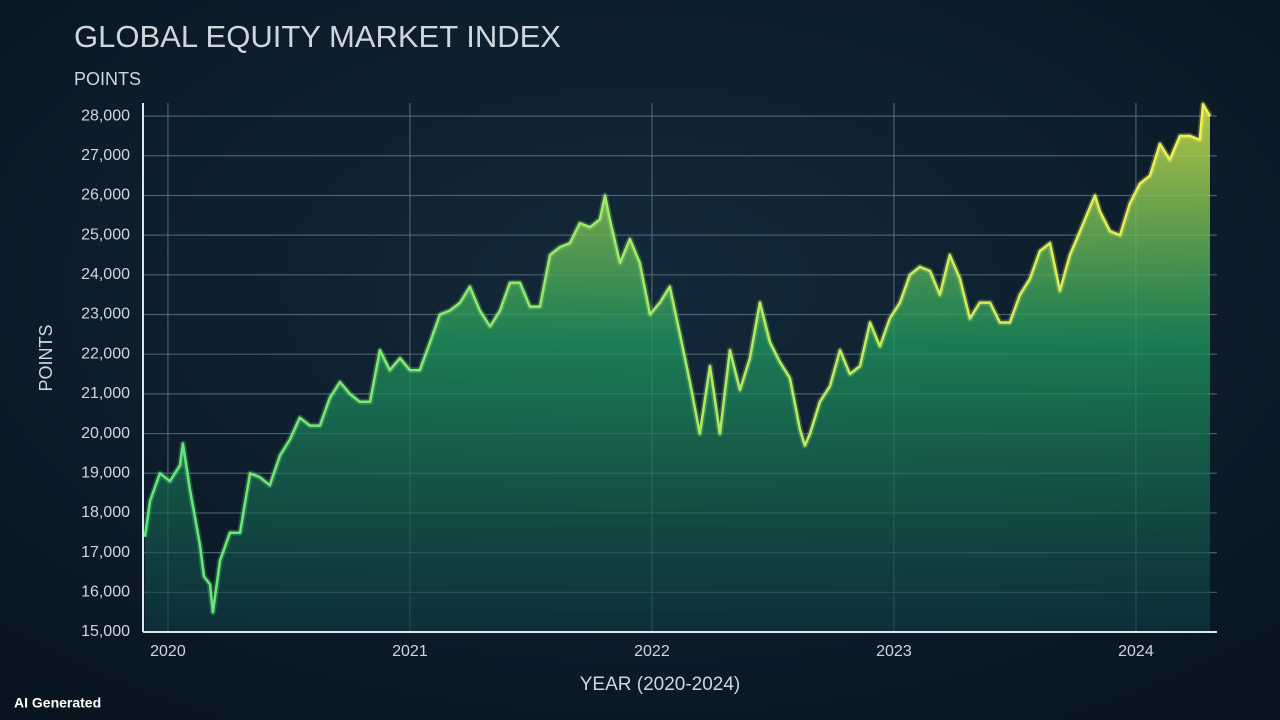 This screenshot has width=1280, height=720. Describe the element at coordinates (107, 79) in the screenshot. I see `y-unit-label: POINTS` at that location.